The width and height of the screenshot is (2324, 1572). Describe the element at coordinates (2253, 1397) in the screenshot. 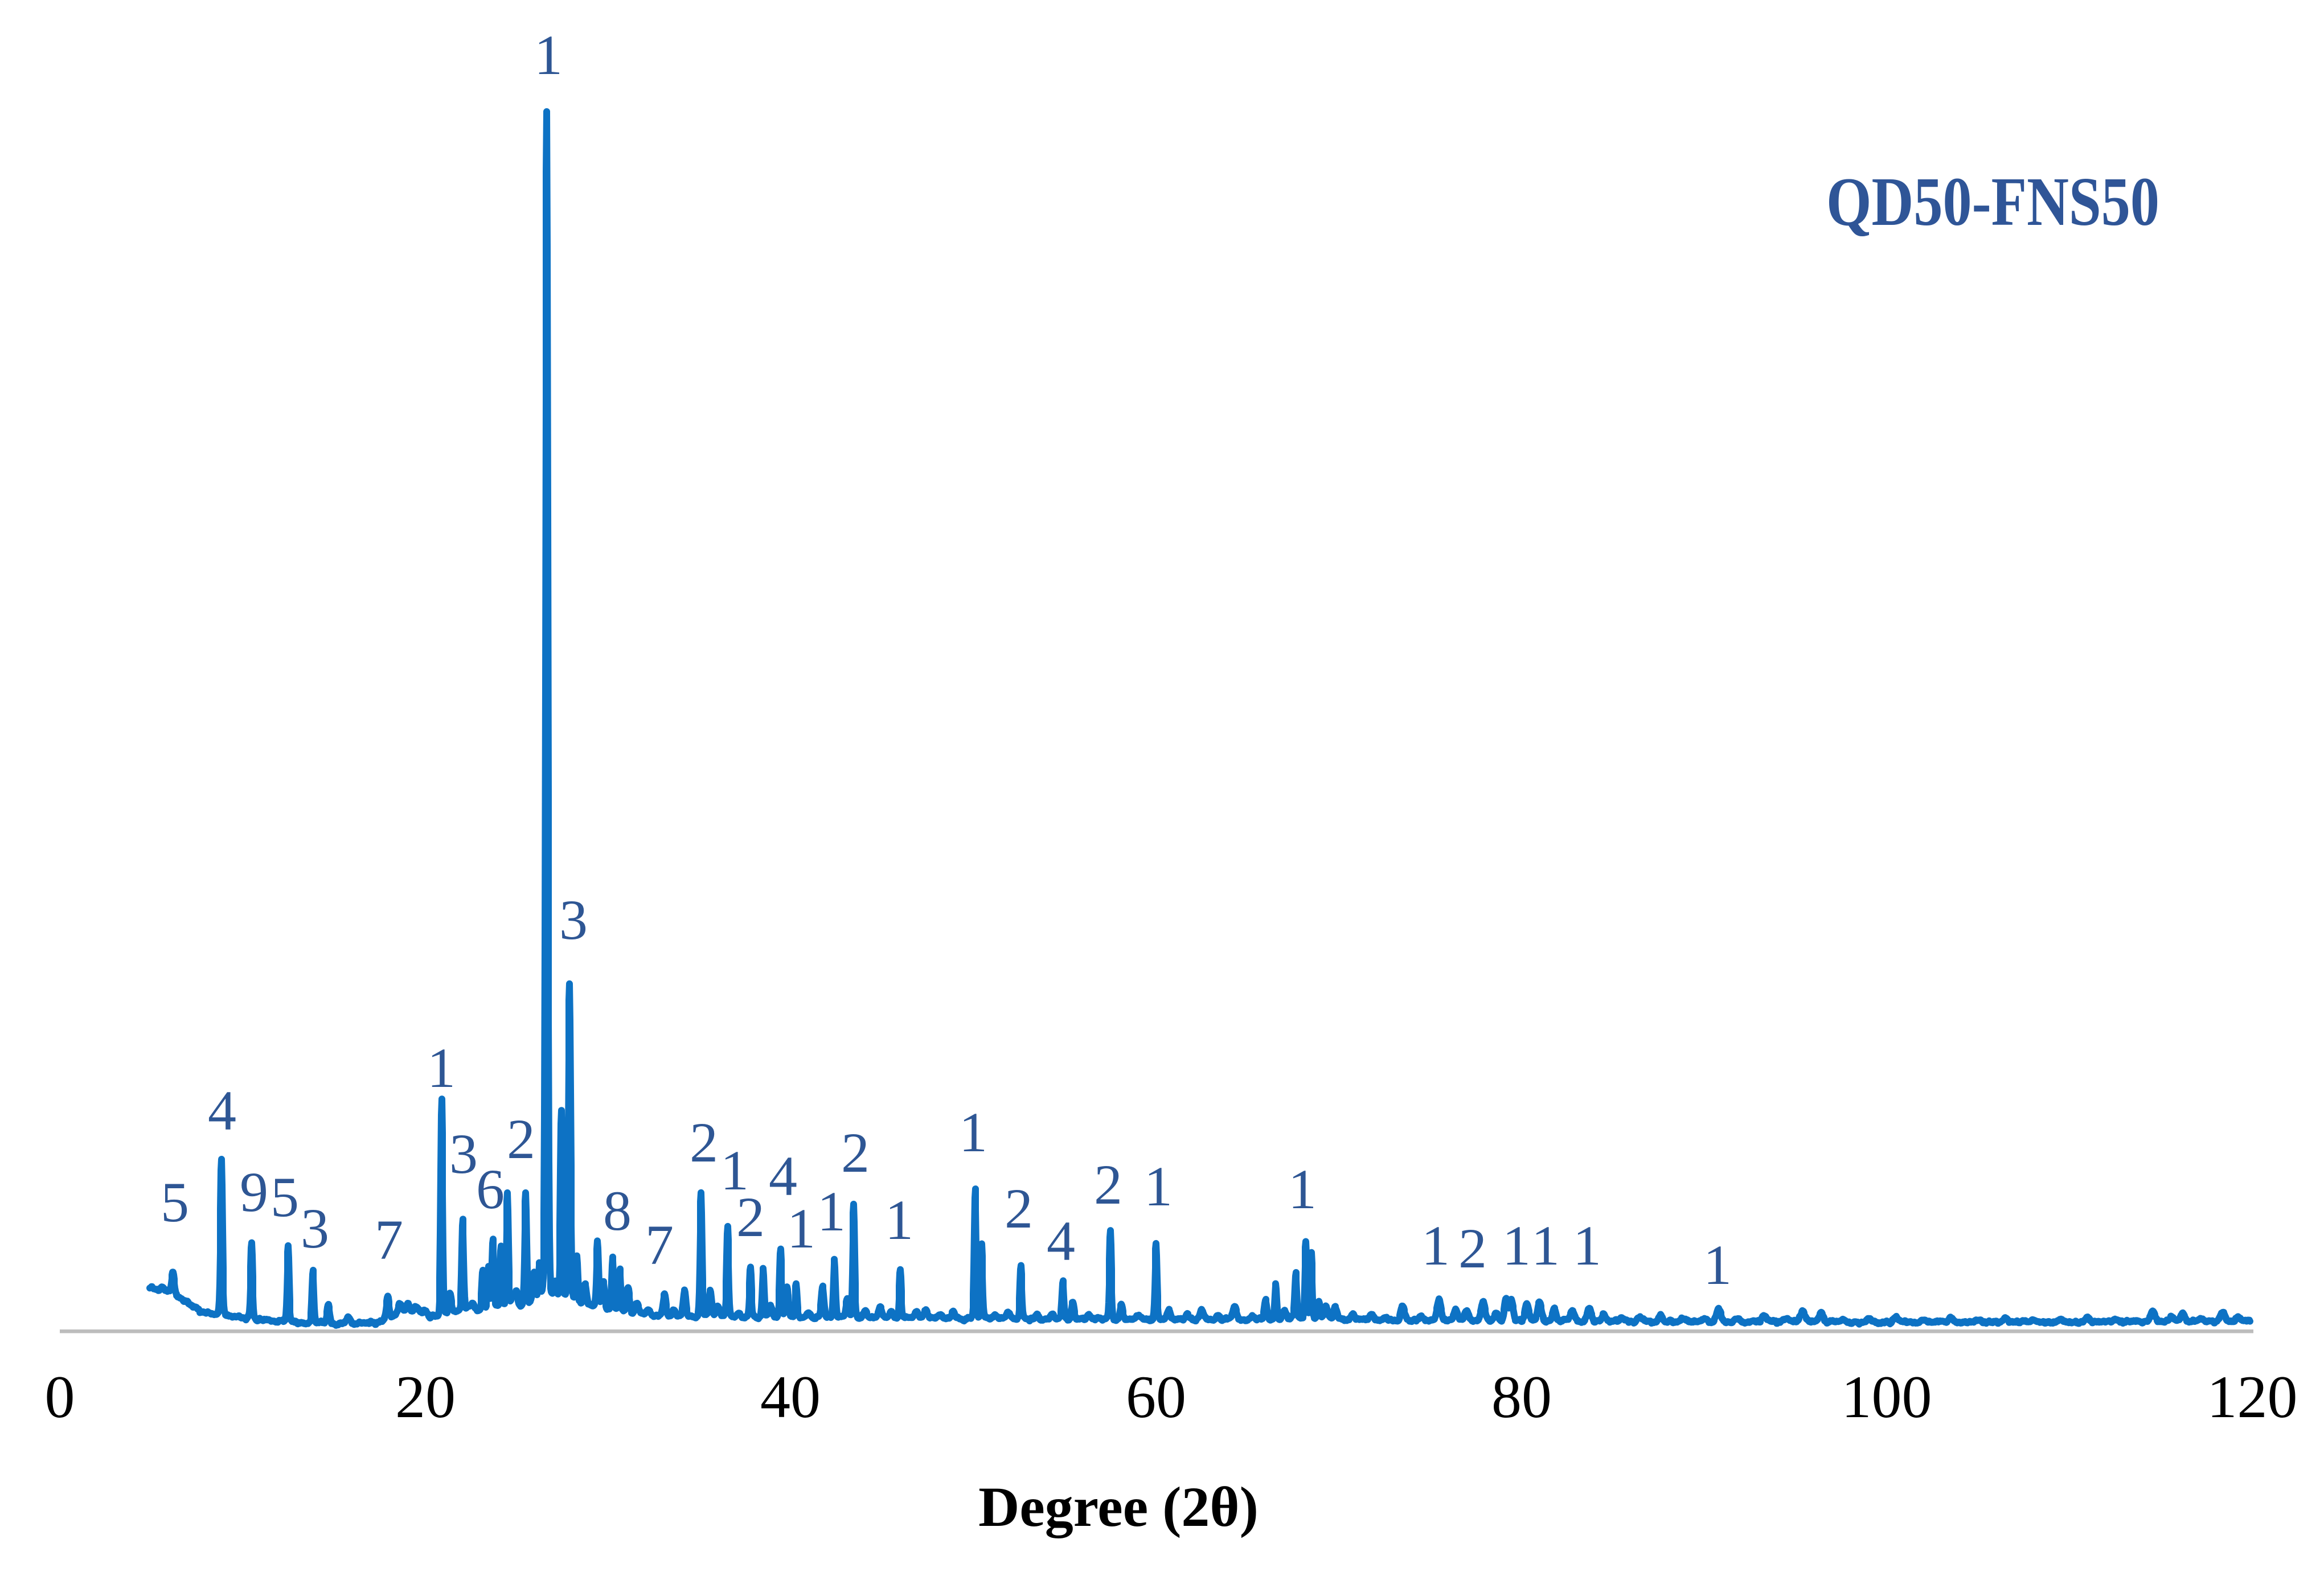

I see `svg-text: 120` at that location.